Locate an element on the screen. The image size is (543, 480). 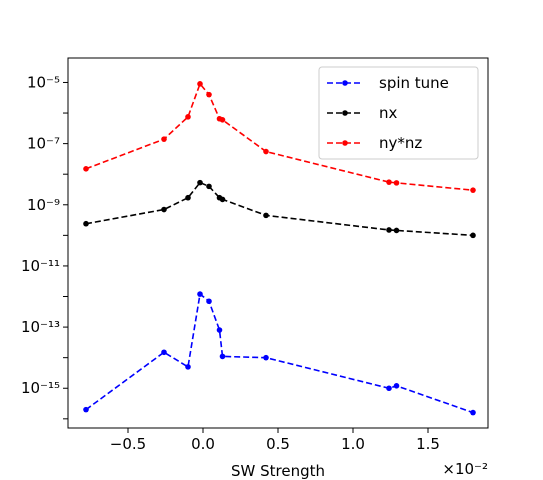
x-axis-offset-text: ×10⁻² is located at coordinates (465, 469).